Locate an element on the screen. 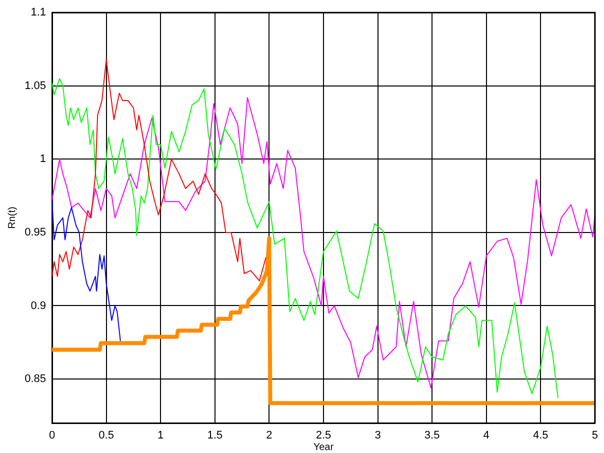  x-tick-label: 0.5 is located at coordinates (106, 436).